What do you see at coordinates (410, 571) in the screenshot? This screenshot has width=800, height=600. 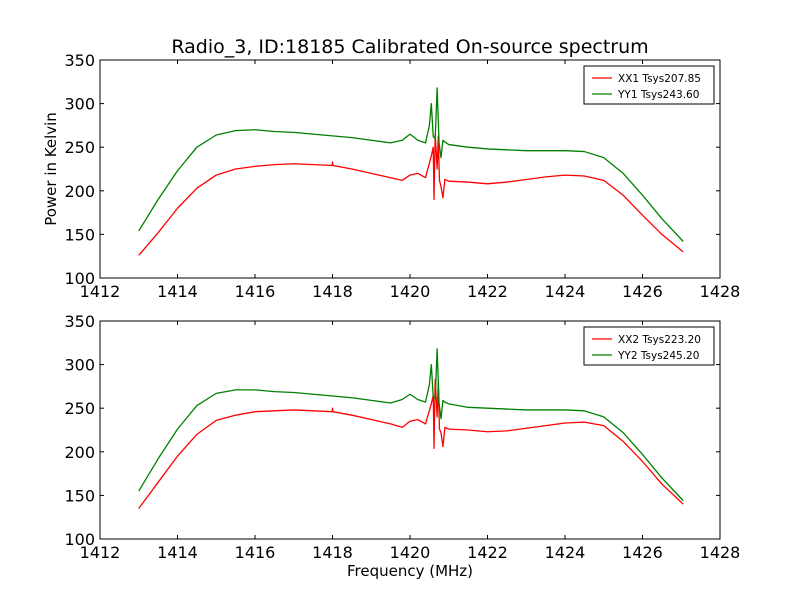 I see `x-axis-label: Frequency (MHz)` at bounding box center [410, 571].